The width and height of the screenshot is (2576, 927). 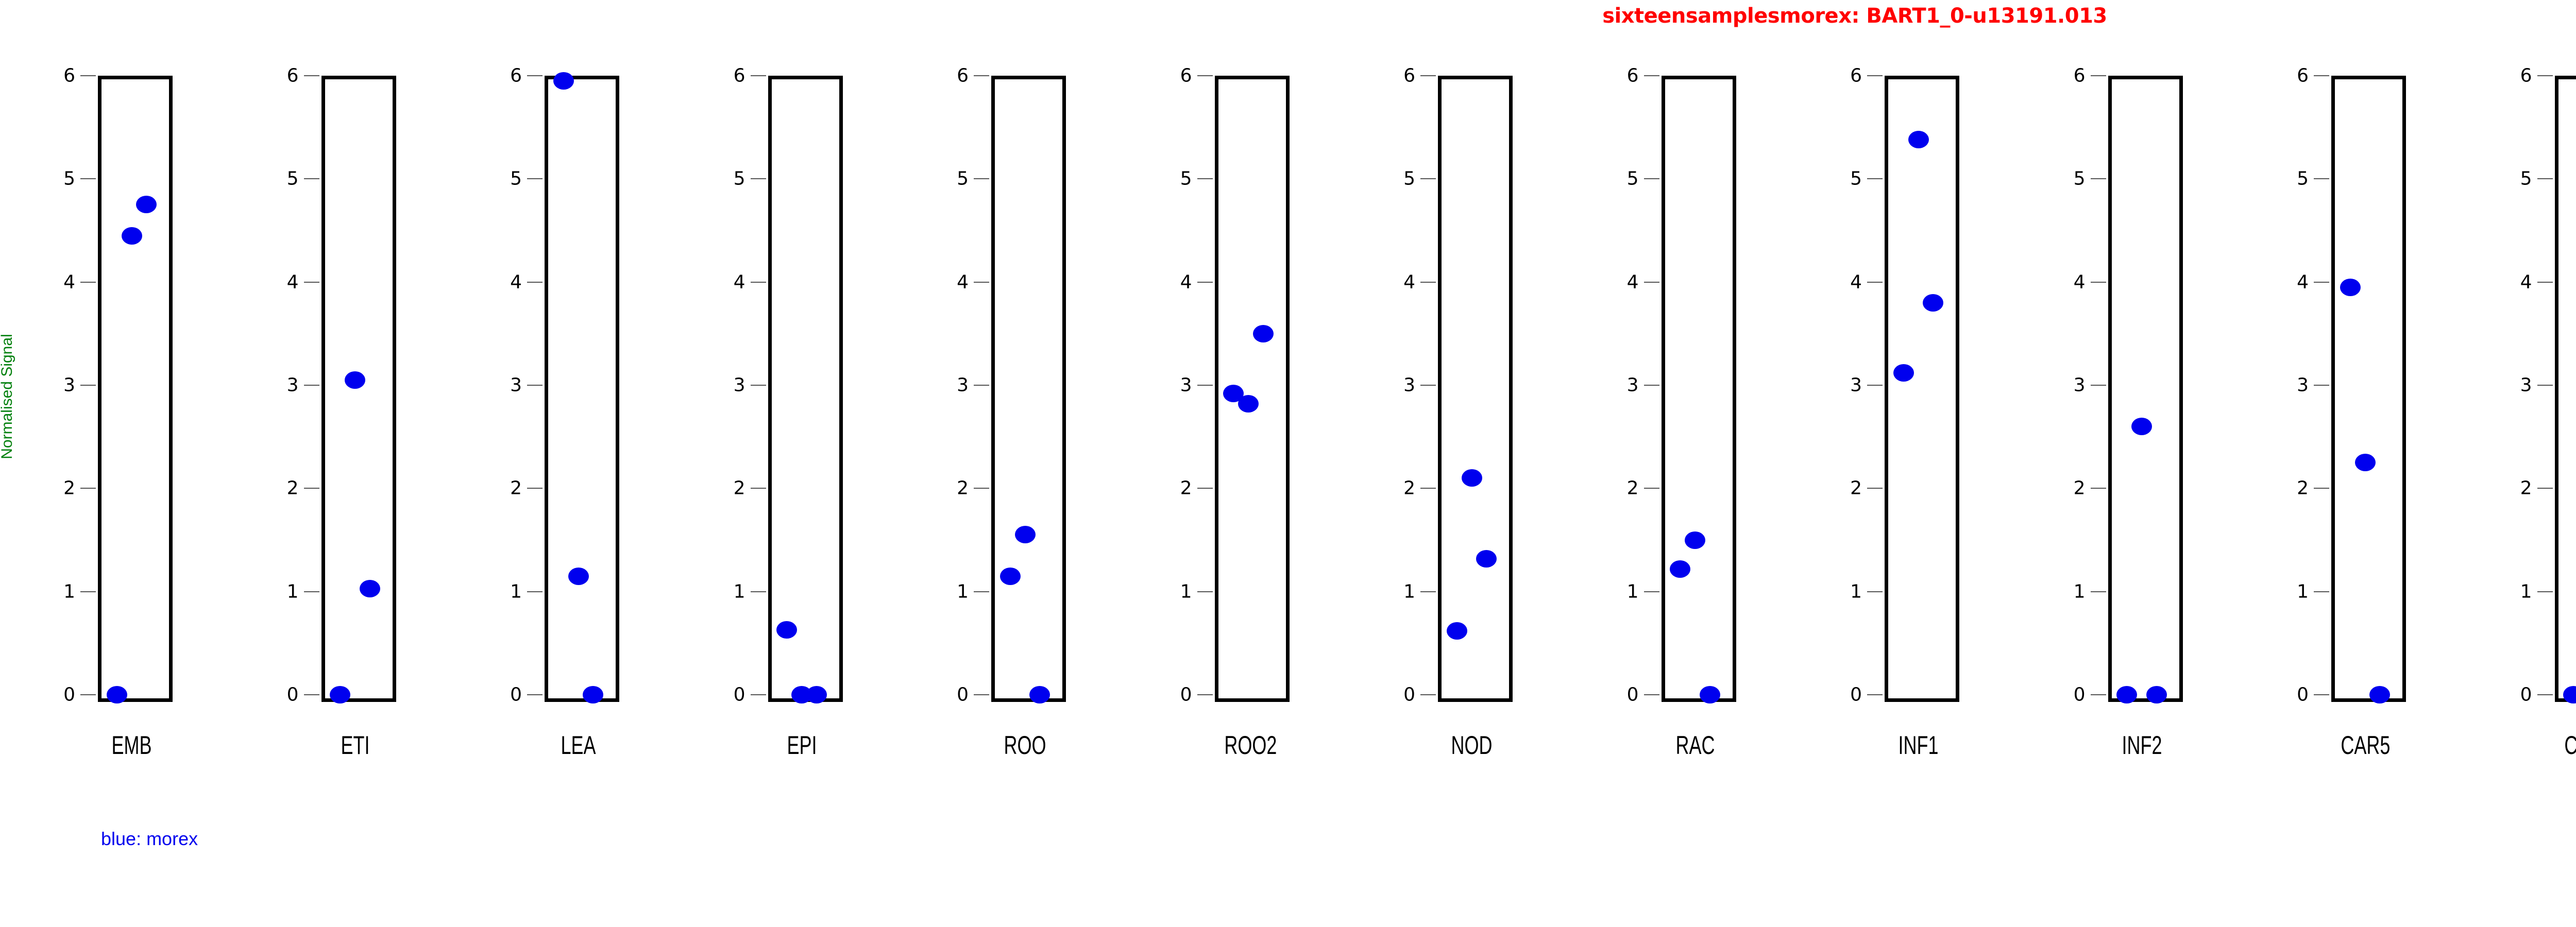 What do you see at coordinates (1918, 746) in the screenshot?
I see `x-axis-label-inf1: INF1` at bounding box center [1918, 746].